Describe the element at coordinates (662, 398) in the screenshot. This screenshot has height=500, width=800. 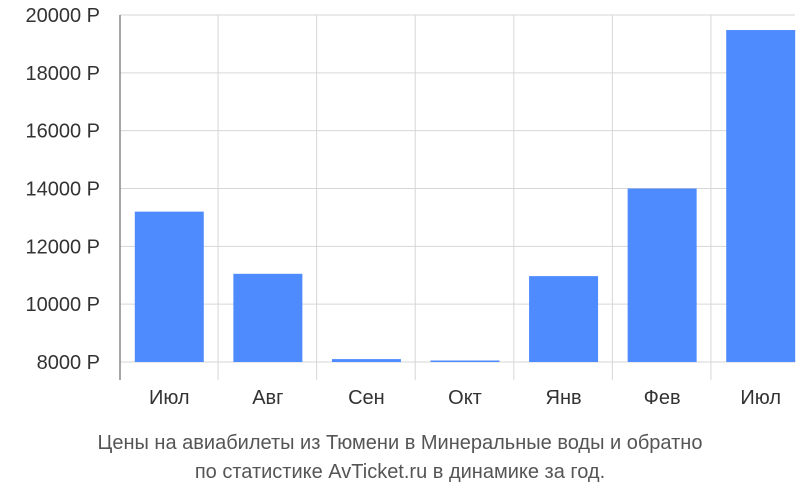
I see `x-tick-label: Фев` at that location.